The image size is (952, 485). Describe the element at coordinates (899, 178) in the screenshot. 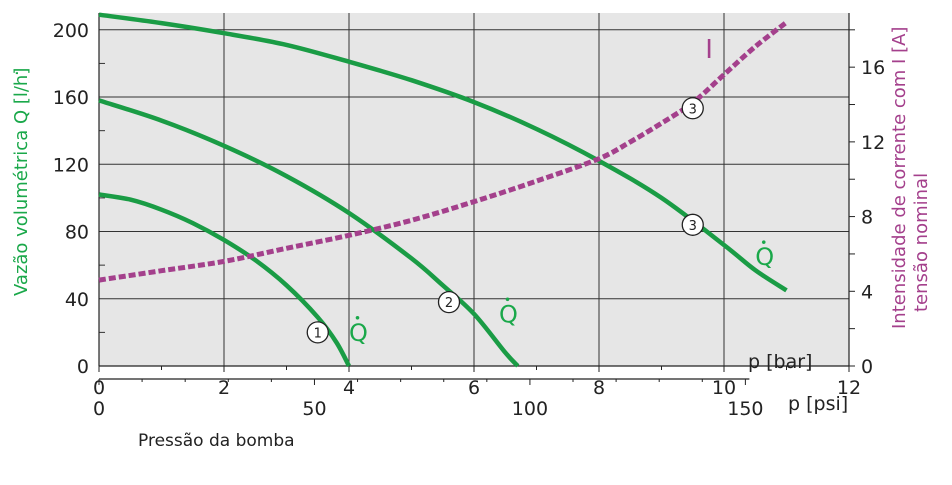

I see `y-right-axis-label-line1: Intensidade de corrente com I [A]` at that location.